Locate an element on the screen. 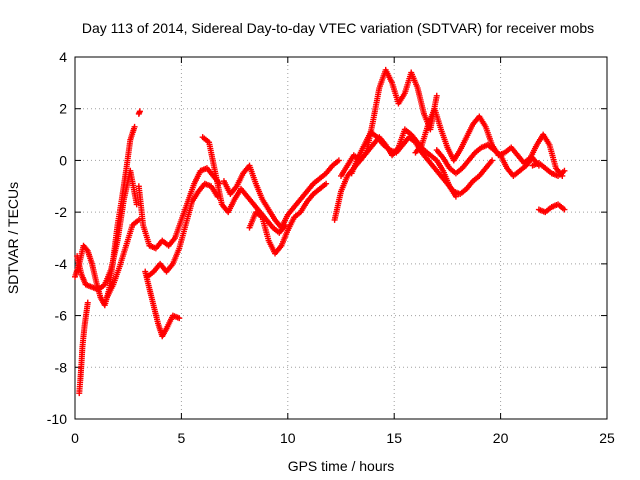  y-tick-label: -10 is located at coordinates (57, 419).